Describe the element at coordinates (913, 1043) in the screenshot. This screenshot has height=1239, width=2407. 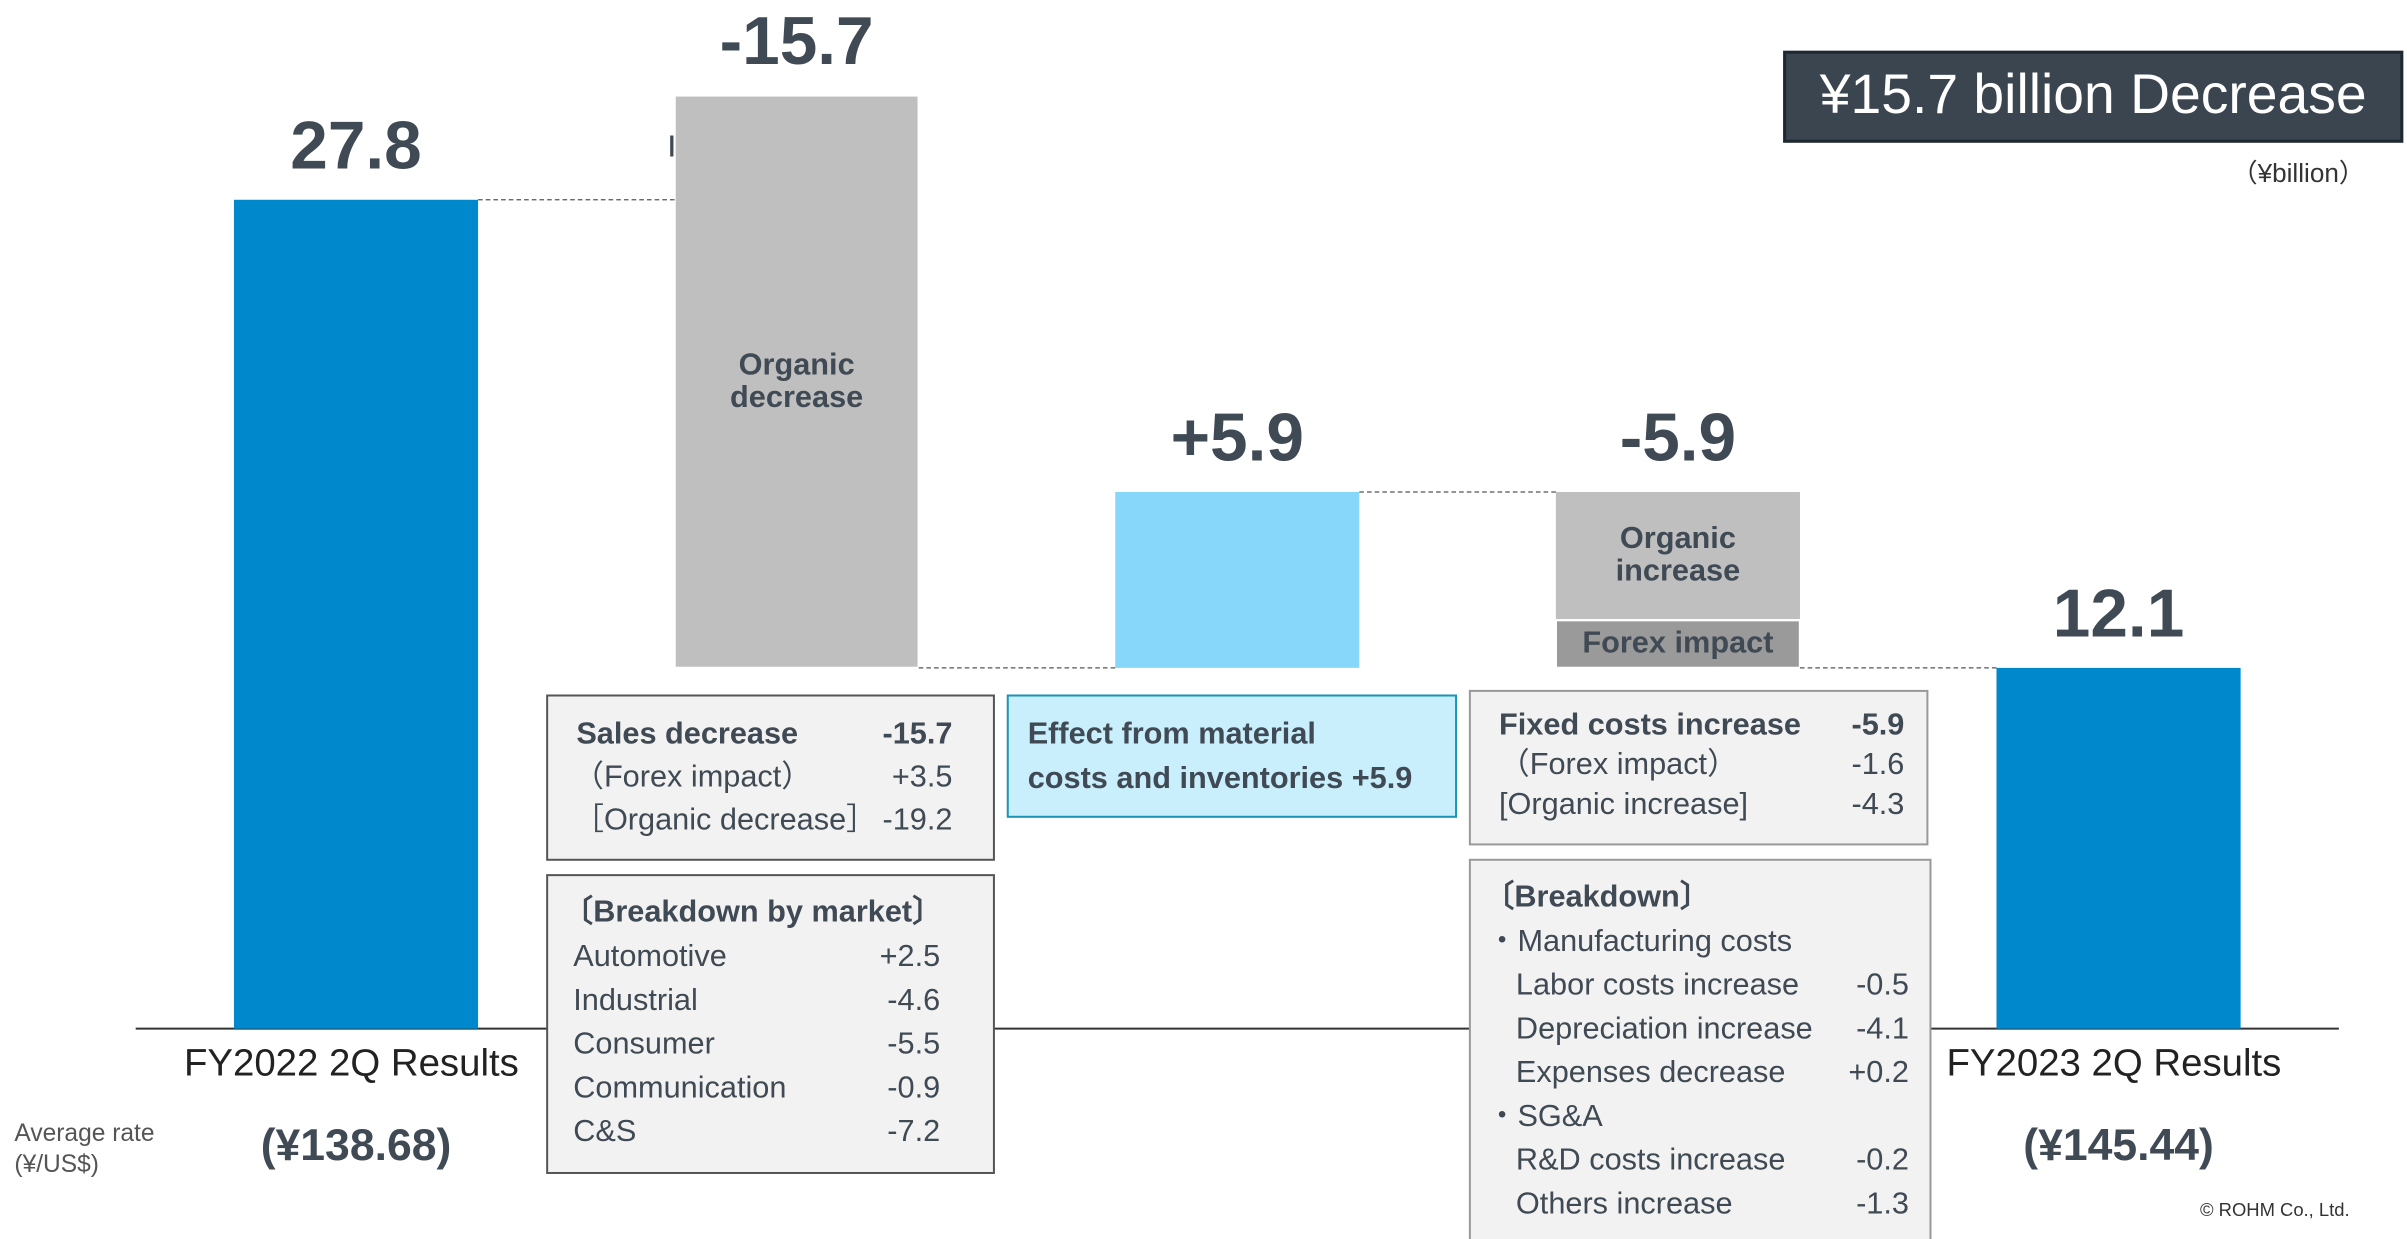
I see `box-value: -5.5` at that location.